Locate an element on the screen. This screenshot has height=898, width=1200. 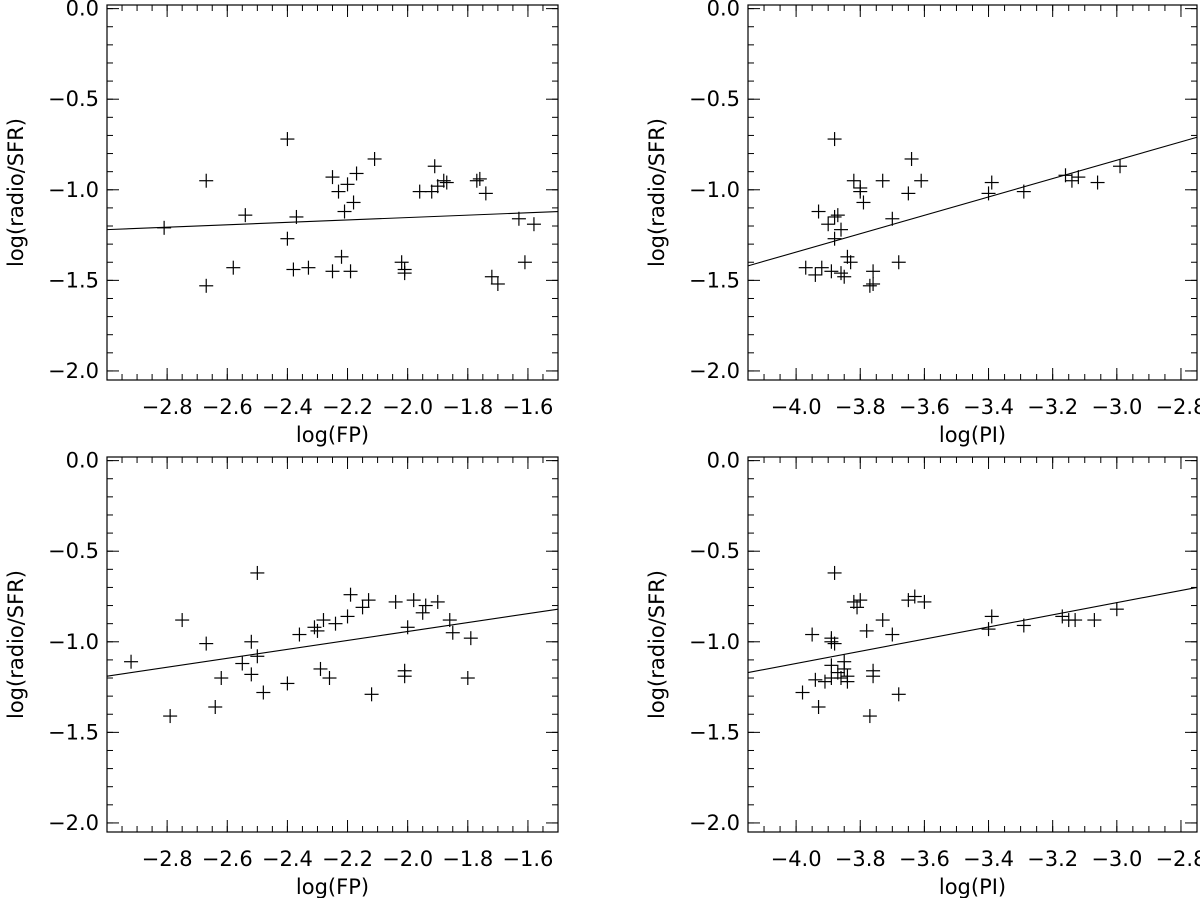
x-tick-label: −1.8 is located at coordinates (467, 407).